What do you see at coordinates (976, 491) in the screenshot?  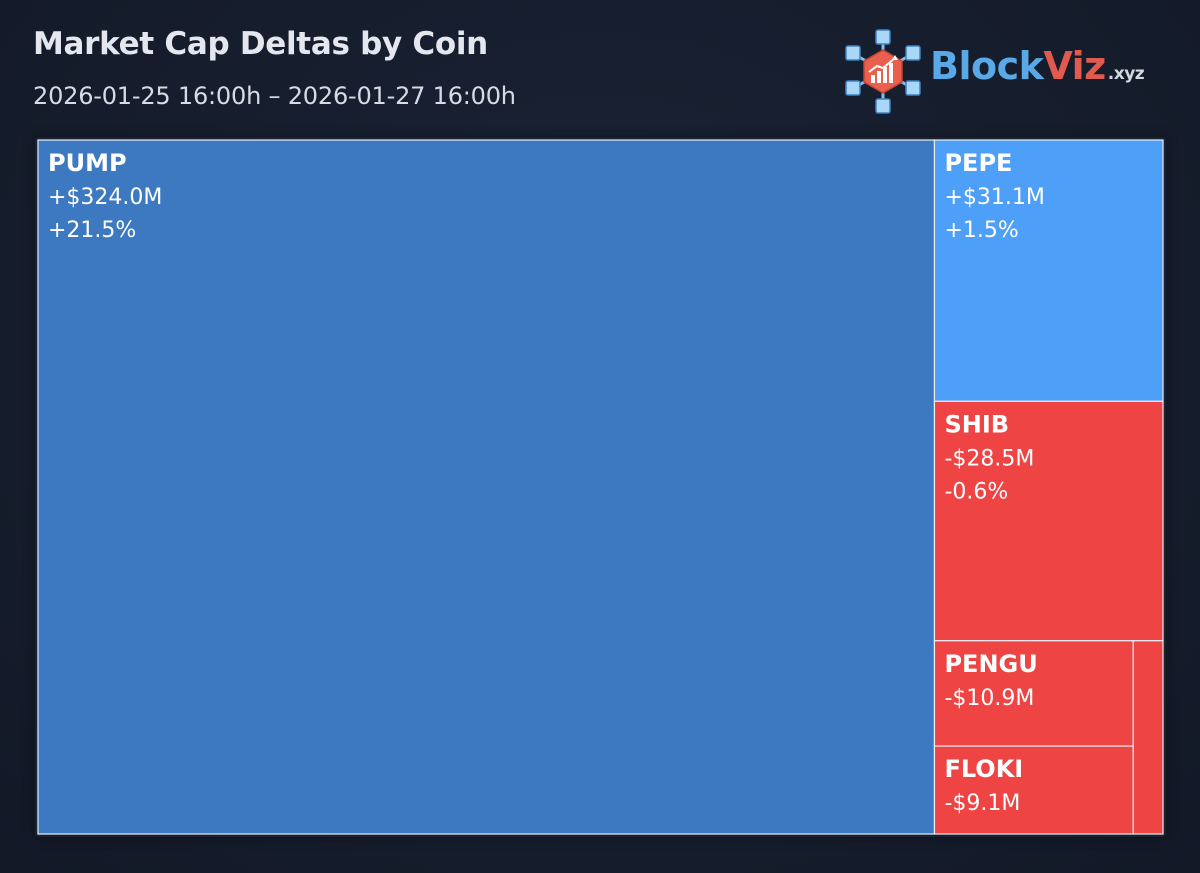 I see `treemap-label-pct-shib: -0.6%` at bounding box center [976, 491].